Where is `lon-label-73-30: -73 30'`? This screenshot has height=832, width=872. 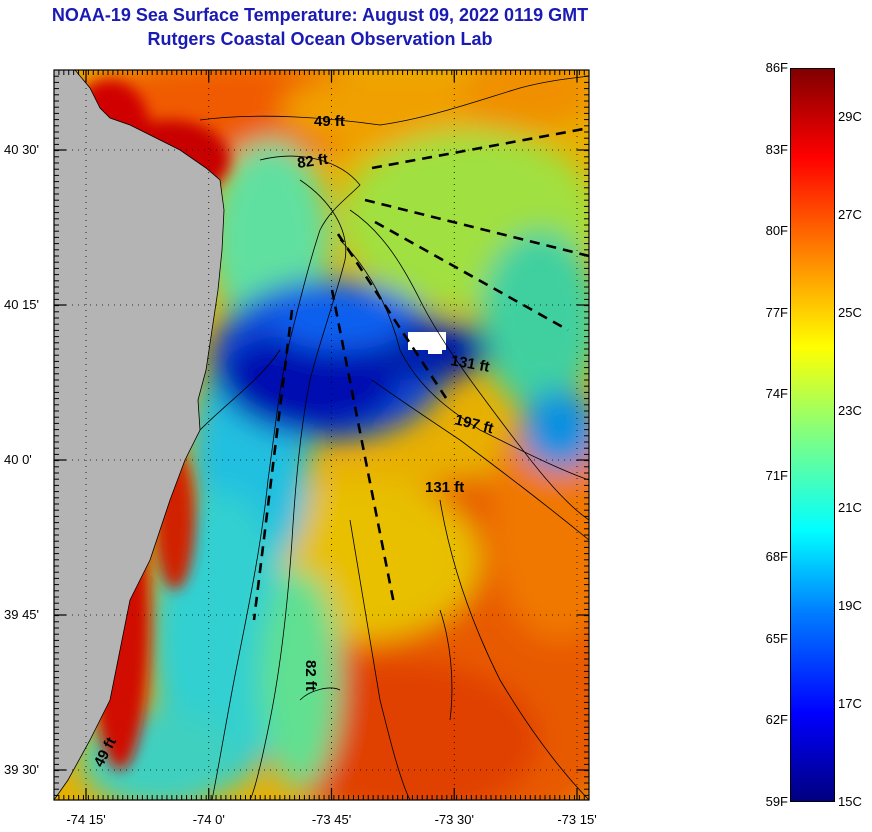 lon-label-73-30: -73 30' is located at coordinates (454, 819).